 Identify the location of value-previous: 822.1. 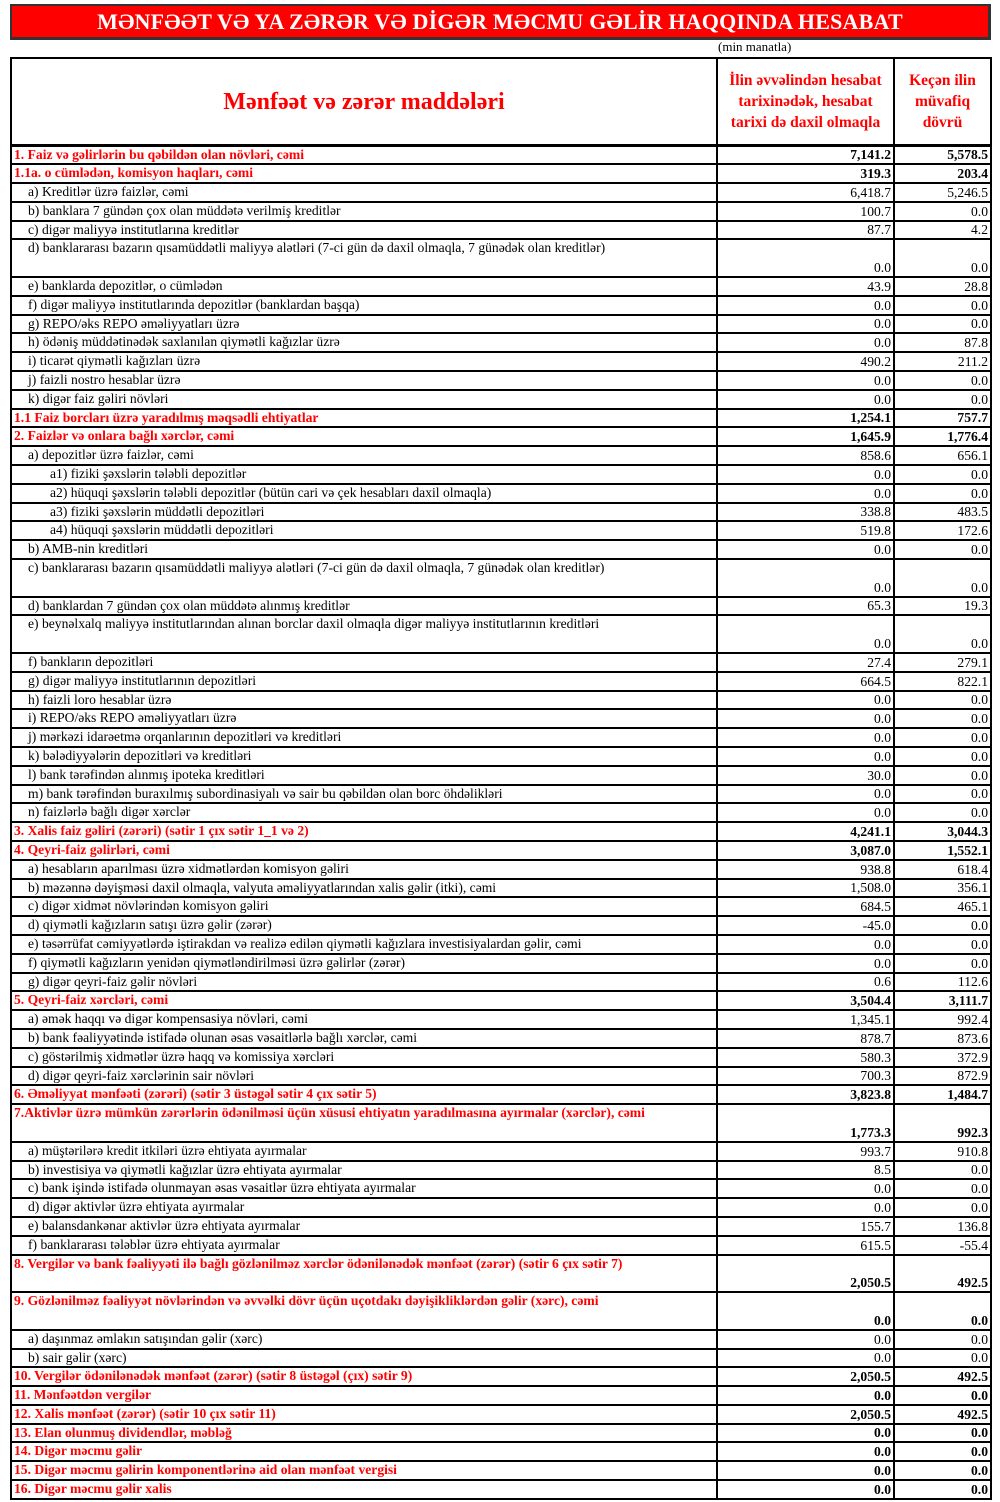
(942, 681).